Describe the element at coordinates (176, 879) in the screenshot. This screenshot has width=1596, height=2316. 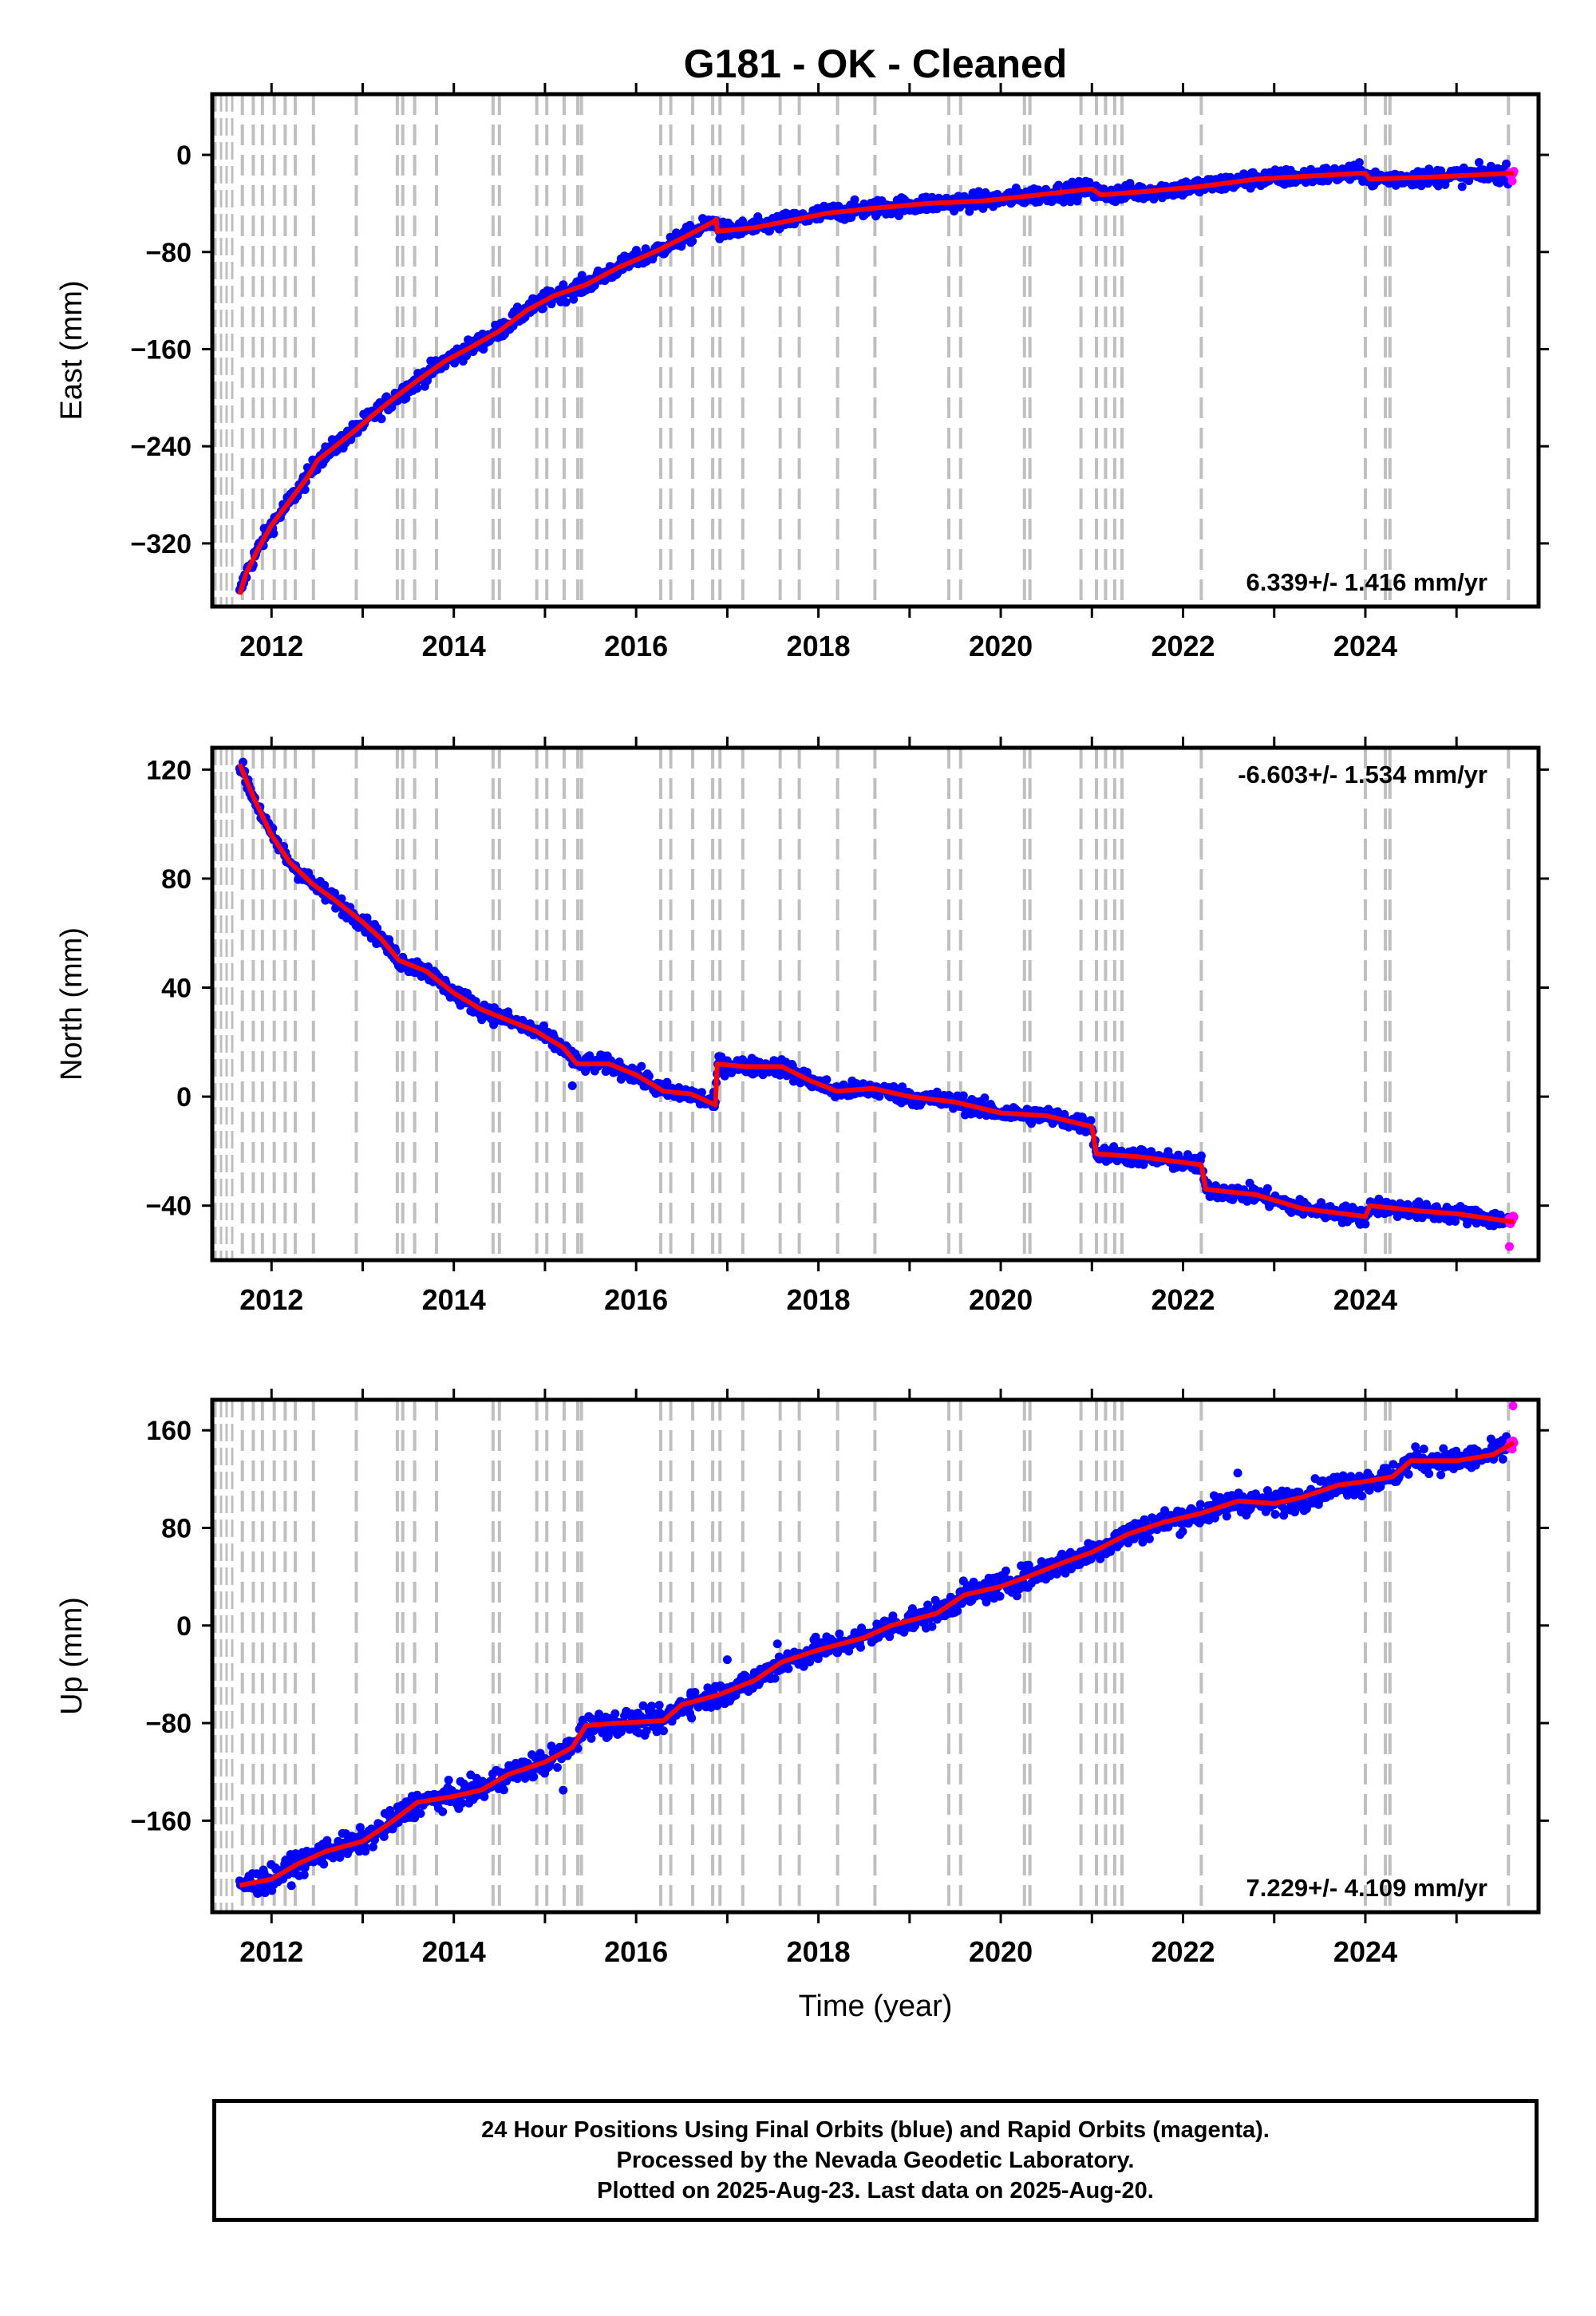
I see `y-tick-label: 80` at that location.